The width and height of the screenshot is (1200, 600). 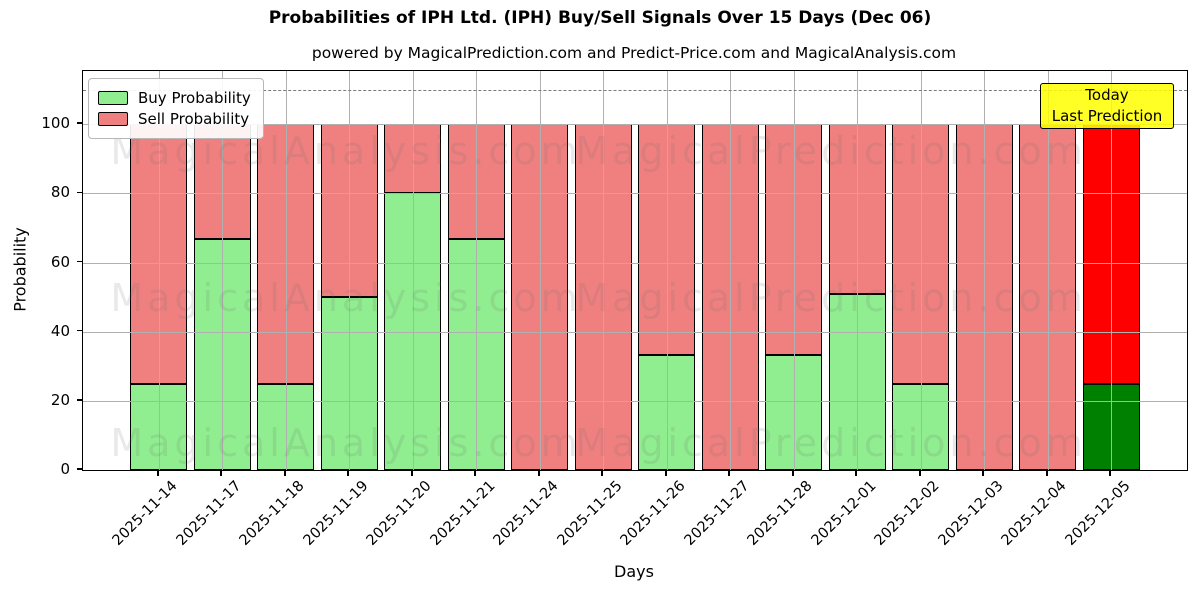 What do you see at coordinates (176, 108) in the screenshot?
I see `legend: Buy Probability Sell Probability` at bounding box center [176, 108].